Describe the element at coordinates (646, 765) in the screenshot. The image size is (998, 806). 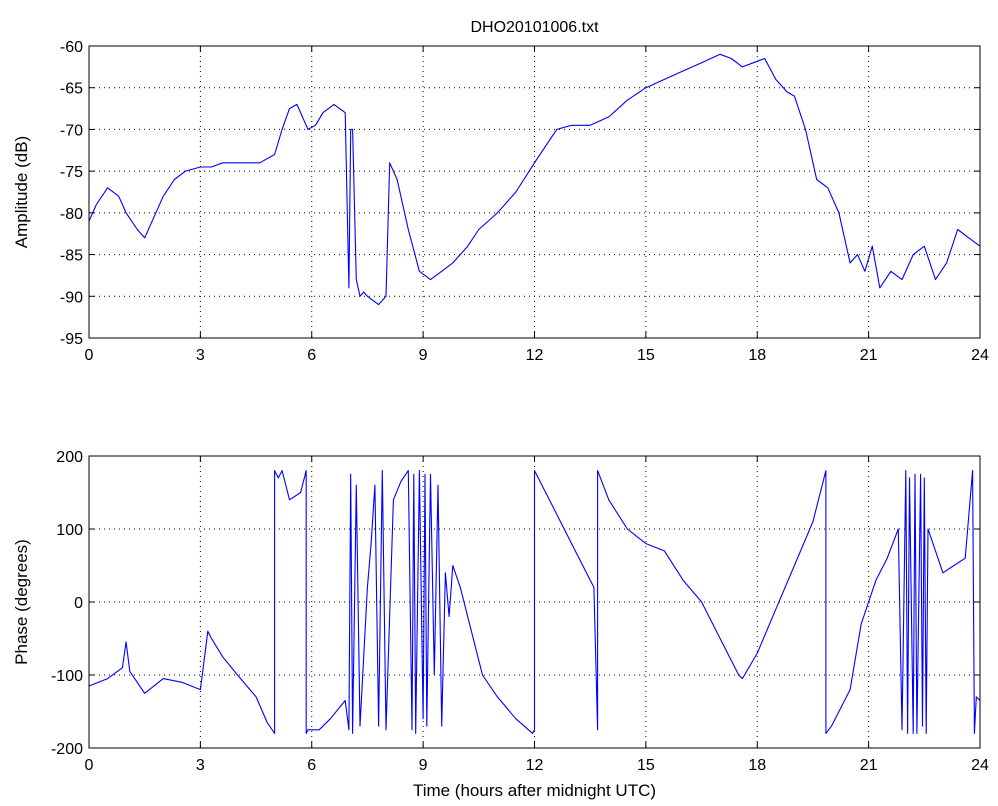
I see `phase-x-tick-label: 15` at that location.